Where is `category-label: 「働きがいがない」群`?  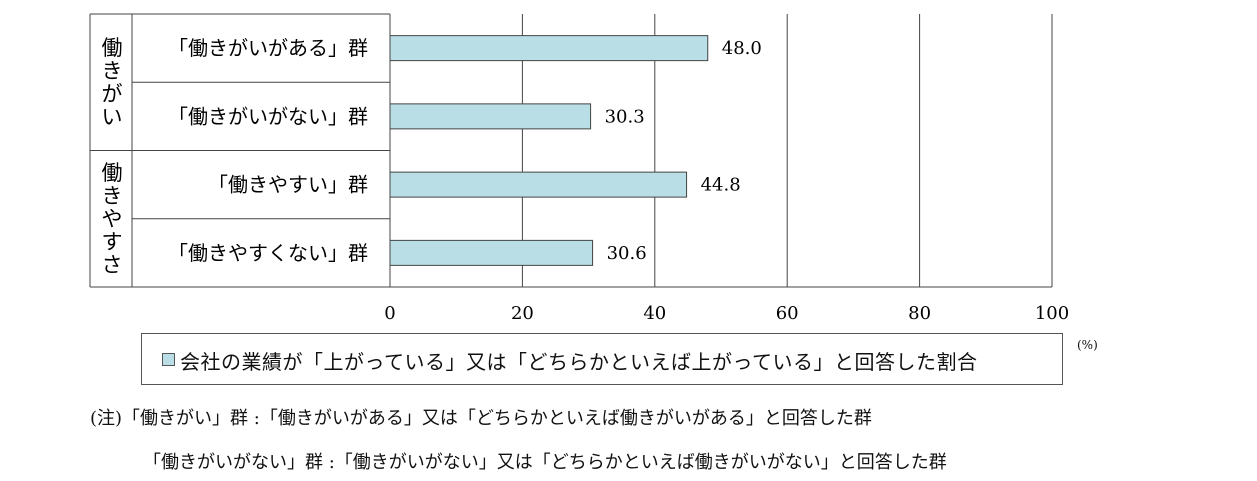 category-label: 「働きがいがない」群 is located at coordinates (268, 116).